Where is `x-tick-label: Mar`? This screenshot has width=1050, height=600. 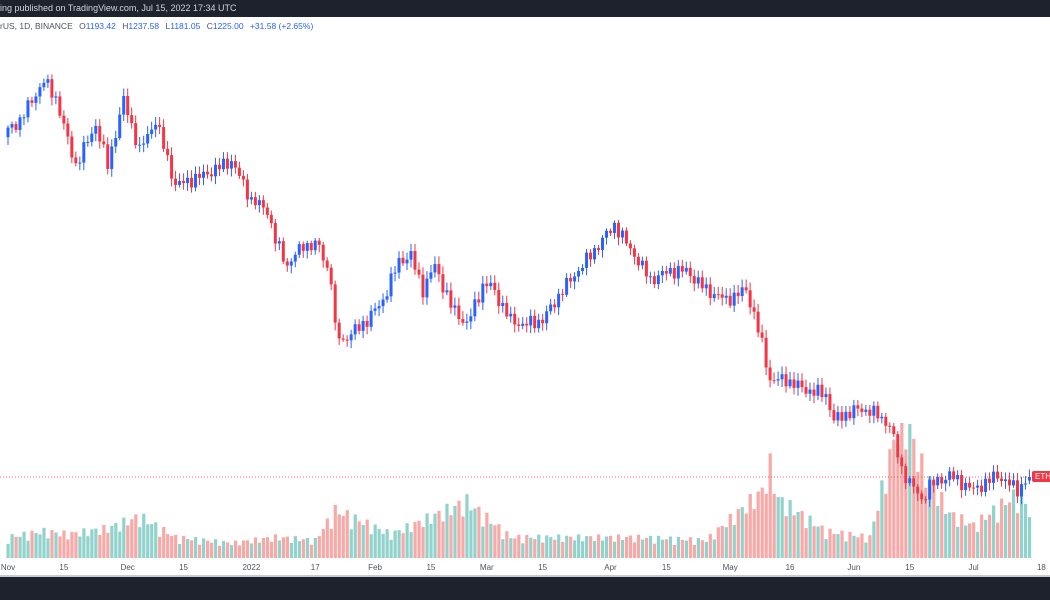 x-tick-label: Mar is located at coordinates (486, 567).